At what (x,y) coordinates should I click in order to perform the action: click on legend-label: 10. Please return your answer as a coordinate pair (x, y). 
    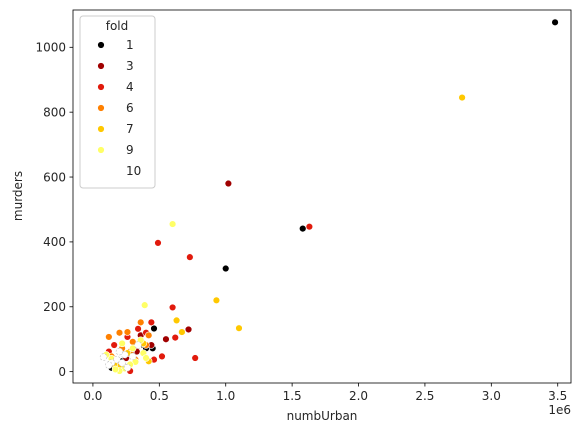
    Looking at the image, I should click on (133, 171).